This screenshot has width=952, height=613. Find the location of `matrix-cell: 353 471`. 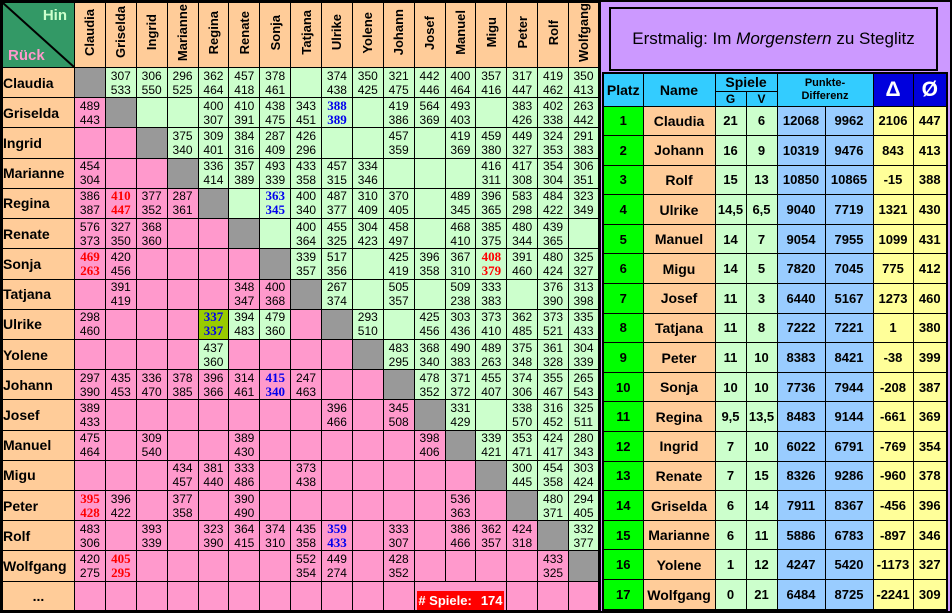

matrix-cell: 353 471 is located at coordinates (522, 445).